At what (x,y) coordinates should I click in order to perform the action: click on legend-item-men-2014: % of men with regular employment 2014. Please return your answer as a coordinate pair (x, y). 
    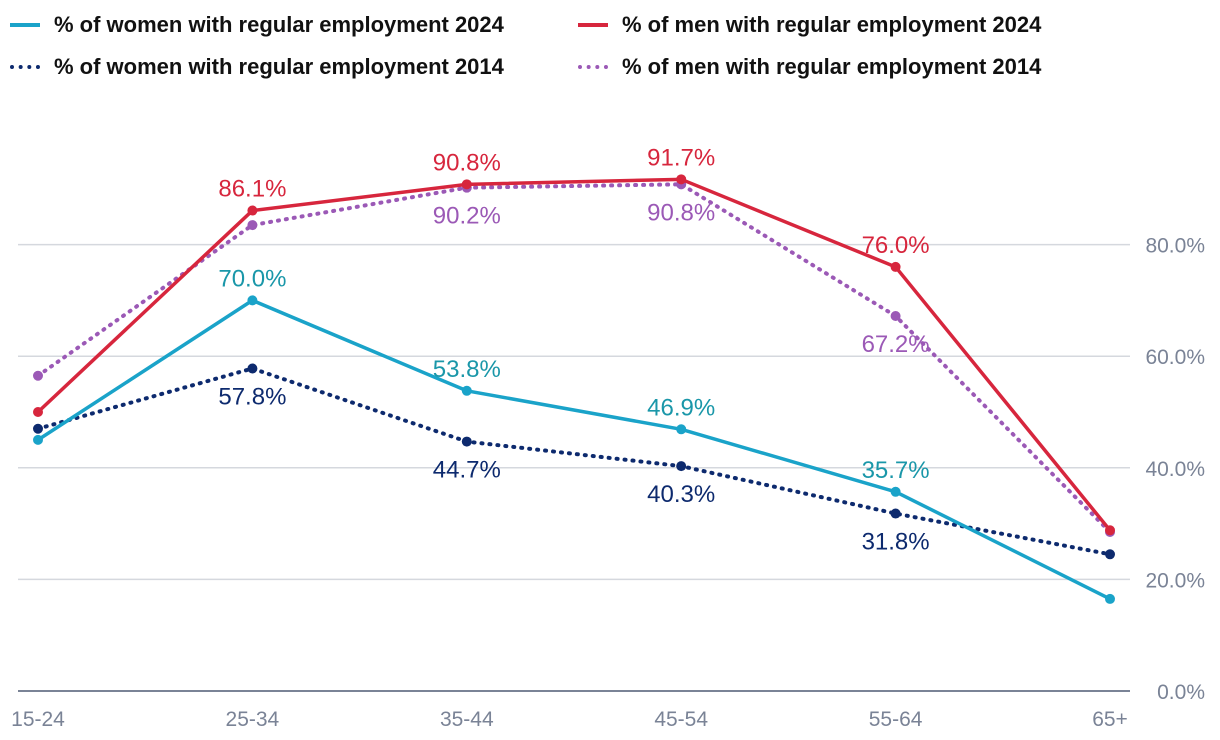
    Looking at the image, I should click on (809, 67).